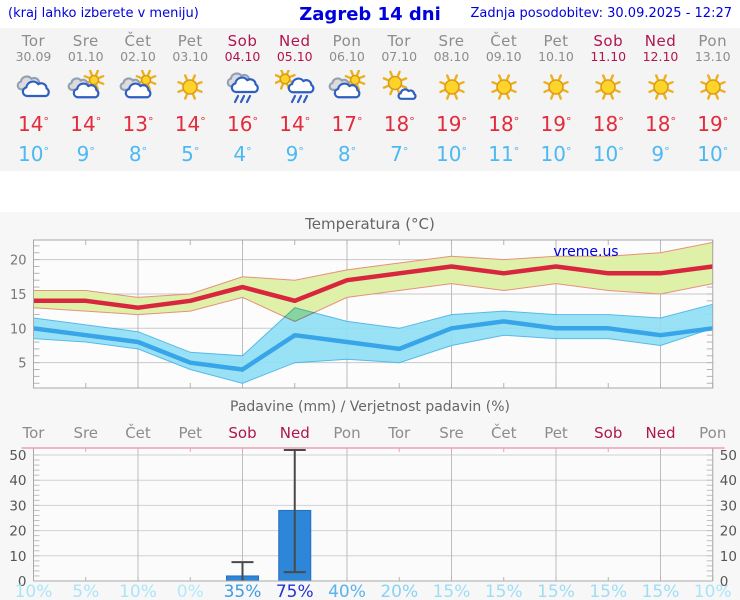 The height and width of the screenshot is (600, 740). What do you see at coordinates (242, 154) in the screenshot?
I see `temp-min: 4°` at bounding box center [242, 154].